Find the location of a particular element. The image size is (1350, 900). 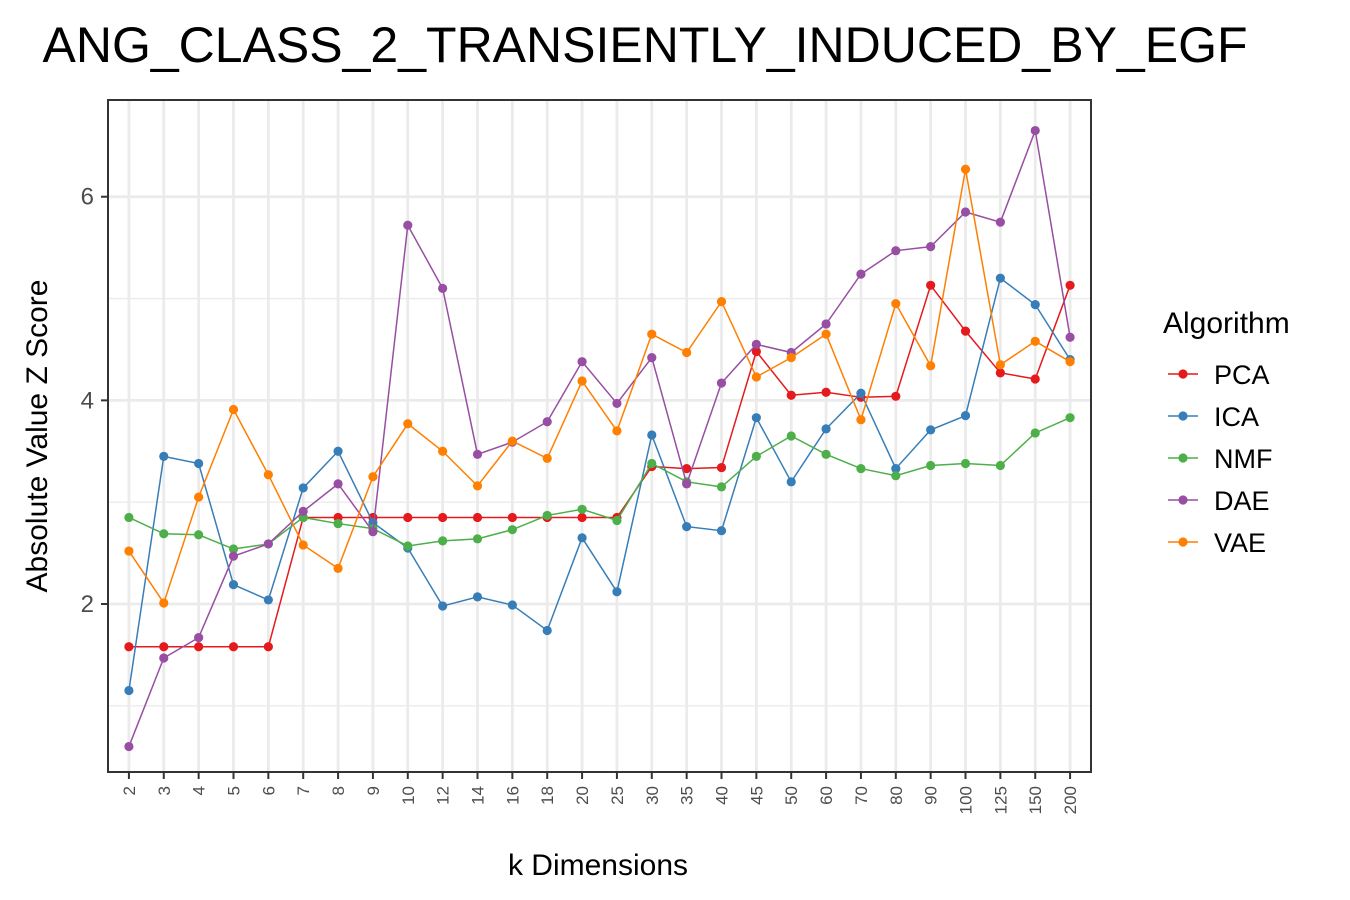

x-tick-label: 14 is located at coordinates (477, 795).